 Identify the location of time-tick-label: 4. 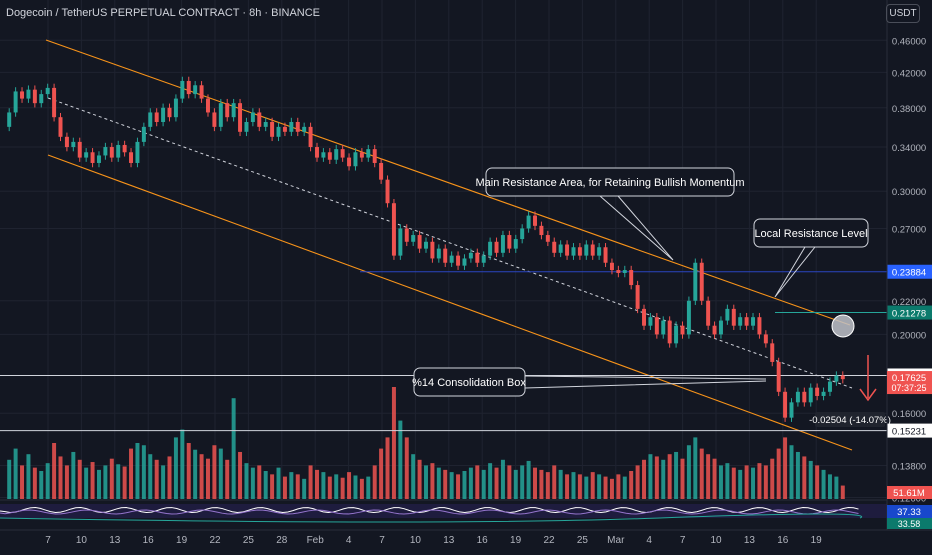
(349, 540).